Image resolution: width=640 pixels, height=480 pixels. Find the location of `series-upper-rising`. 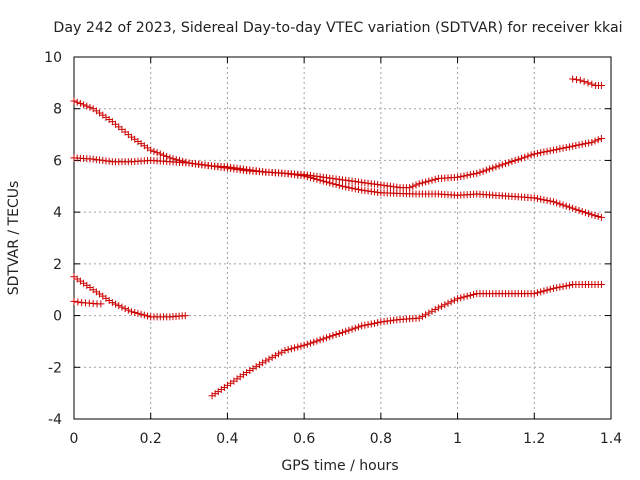

series-upper-rising is located at coordinates (337, 163).